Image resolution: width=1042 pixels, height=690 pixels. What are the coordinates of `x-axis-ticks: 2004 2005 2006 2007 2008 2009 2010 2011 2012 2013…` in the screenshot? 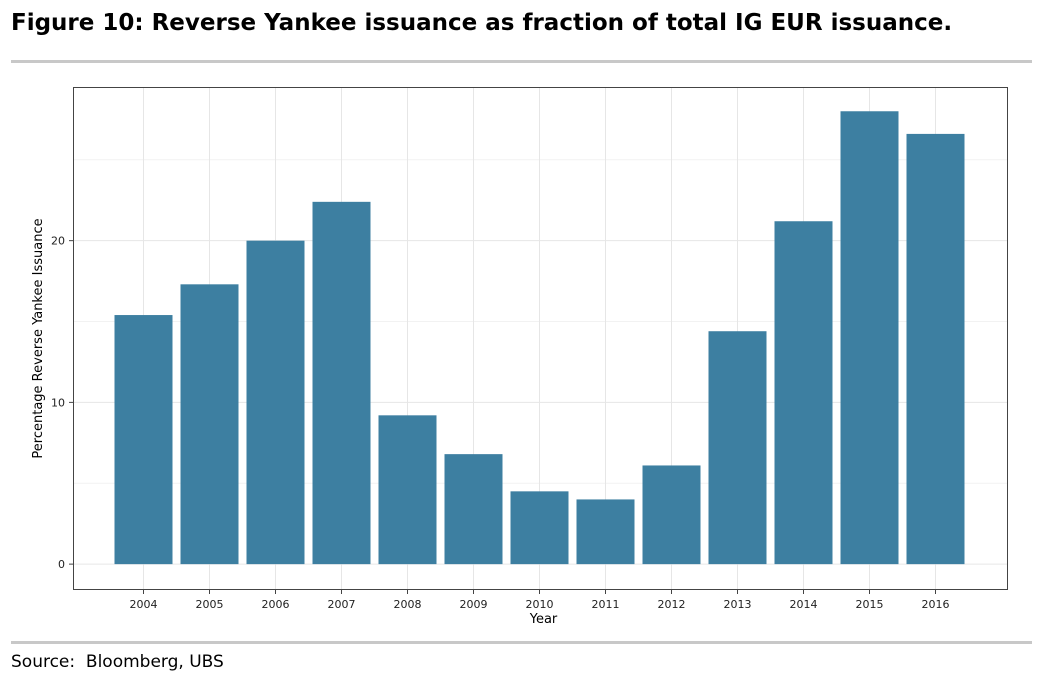 It's located at (540, 600).